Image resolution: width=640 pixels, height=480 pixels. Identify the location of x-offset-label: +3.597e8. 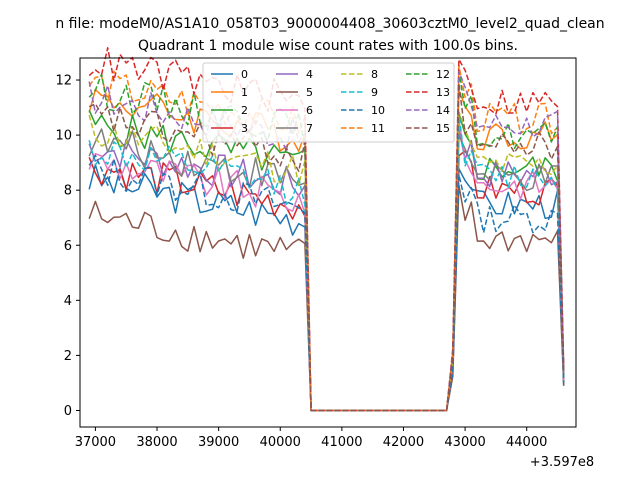
(562, 462).